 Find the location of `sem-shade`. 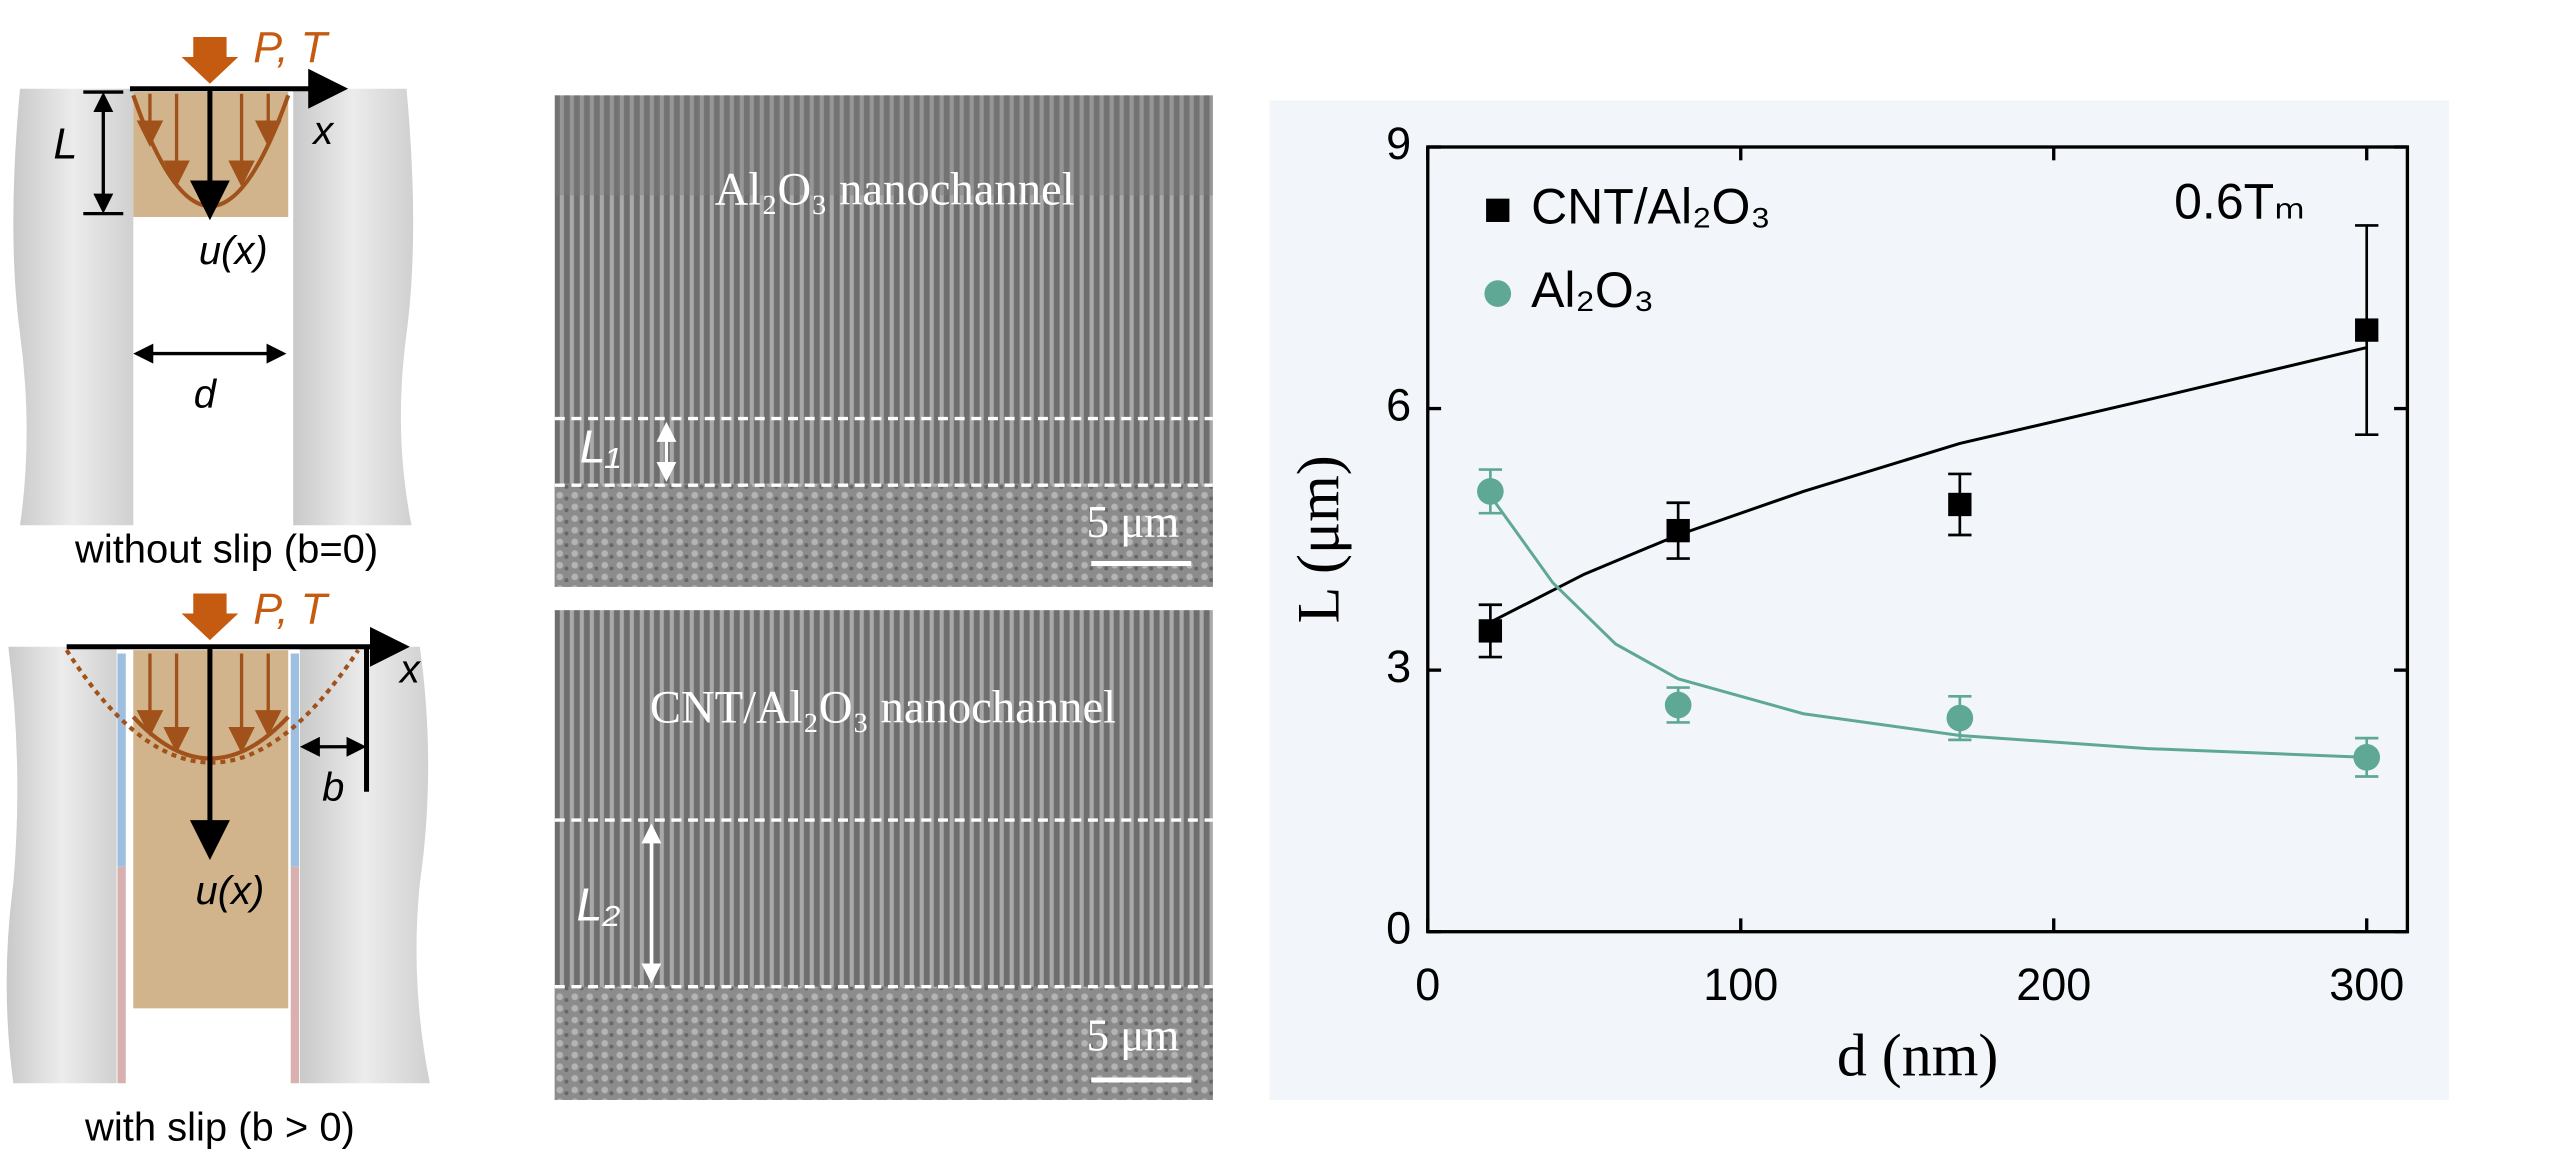

sem-shade is located at coordinates (883, 145).